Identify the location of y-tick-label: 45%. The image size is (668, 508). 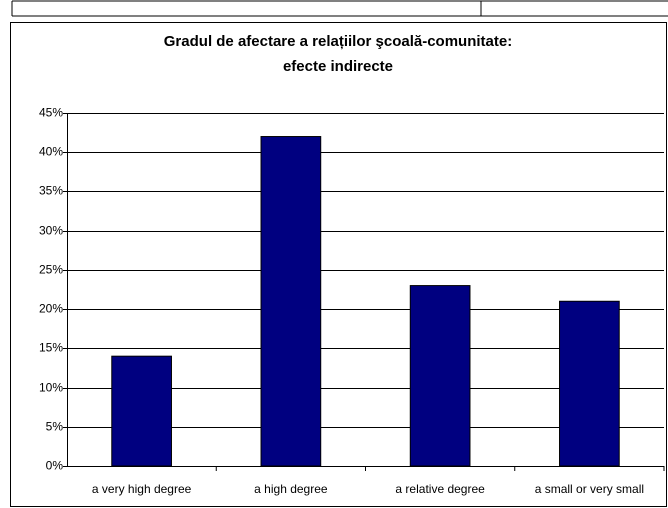
(51, 113).